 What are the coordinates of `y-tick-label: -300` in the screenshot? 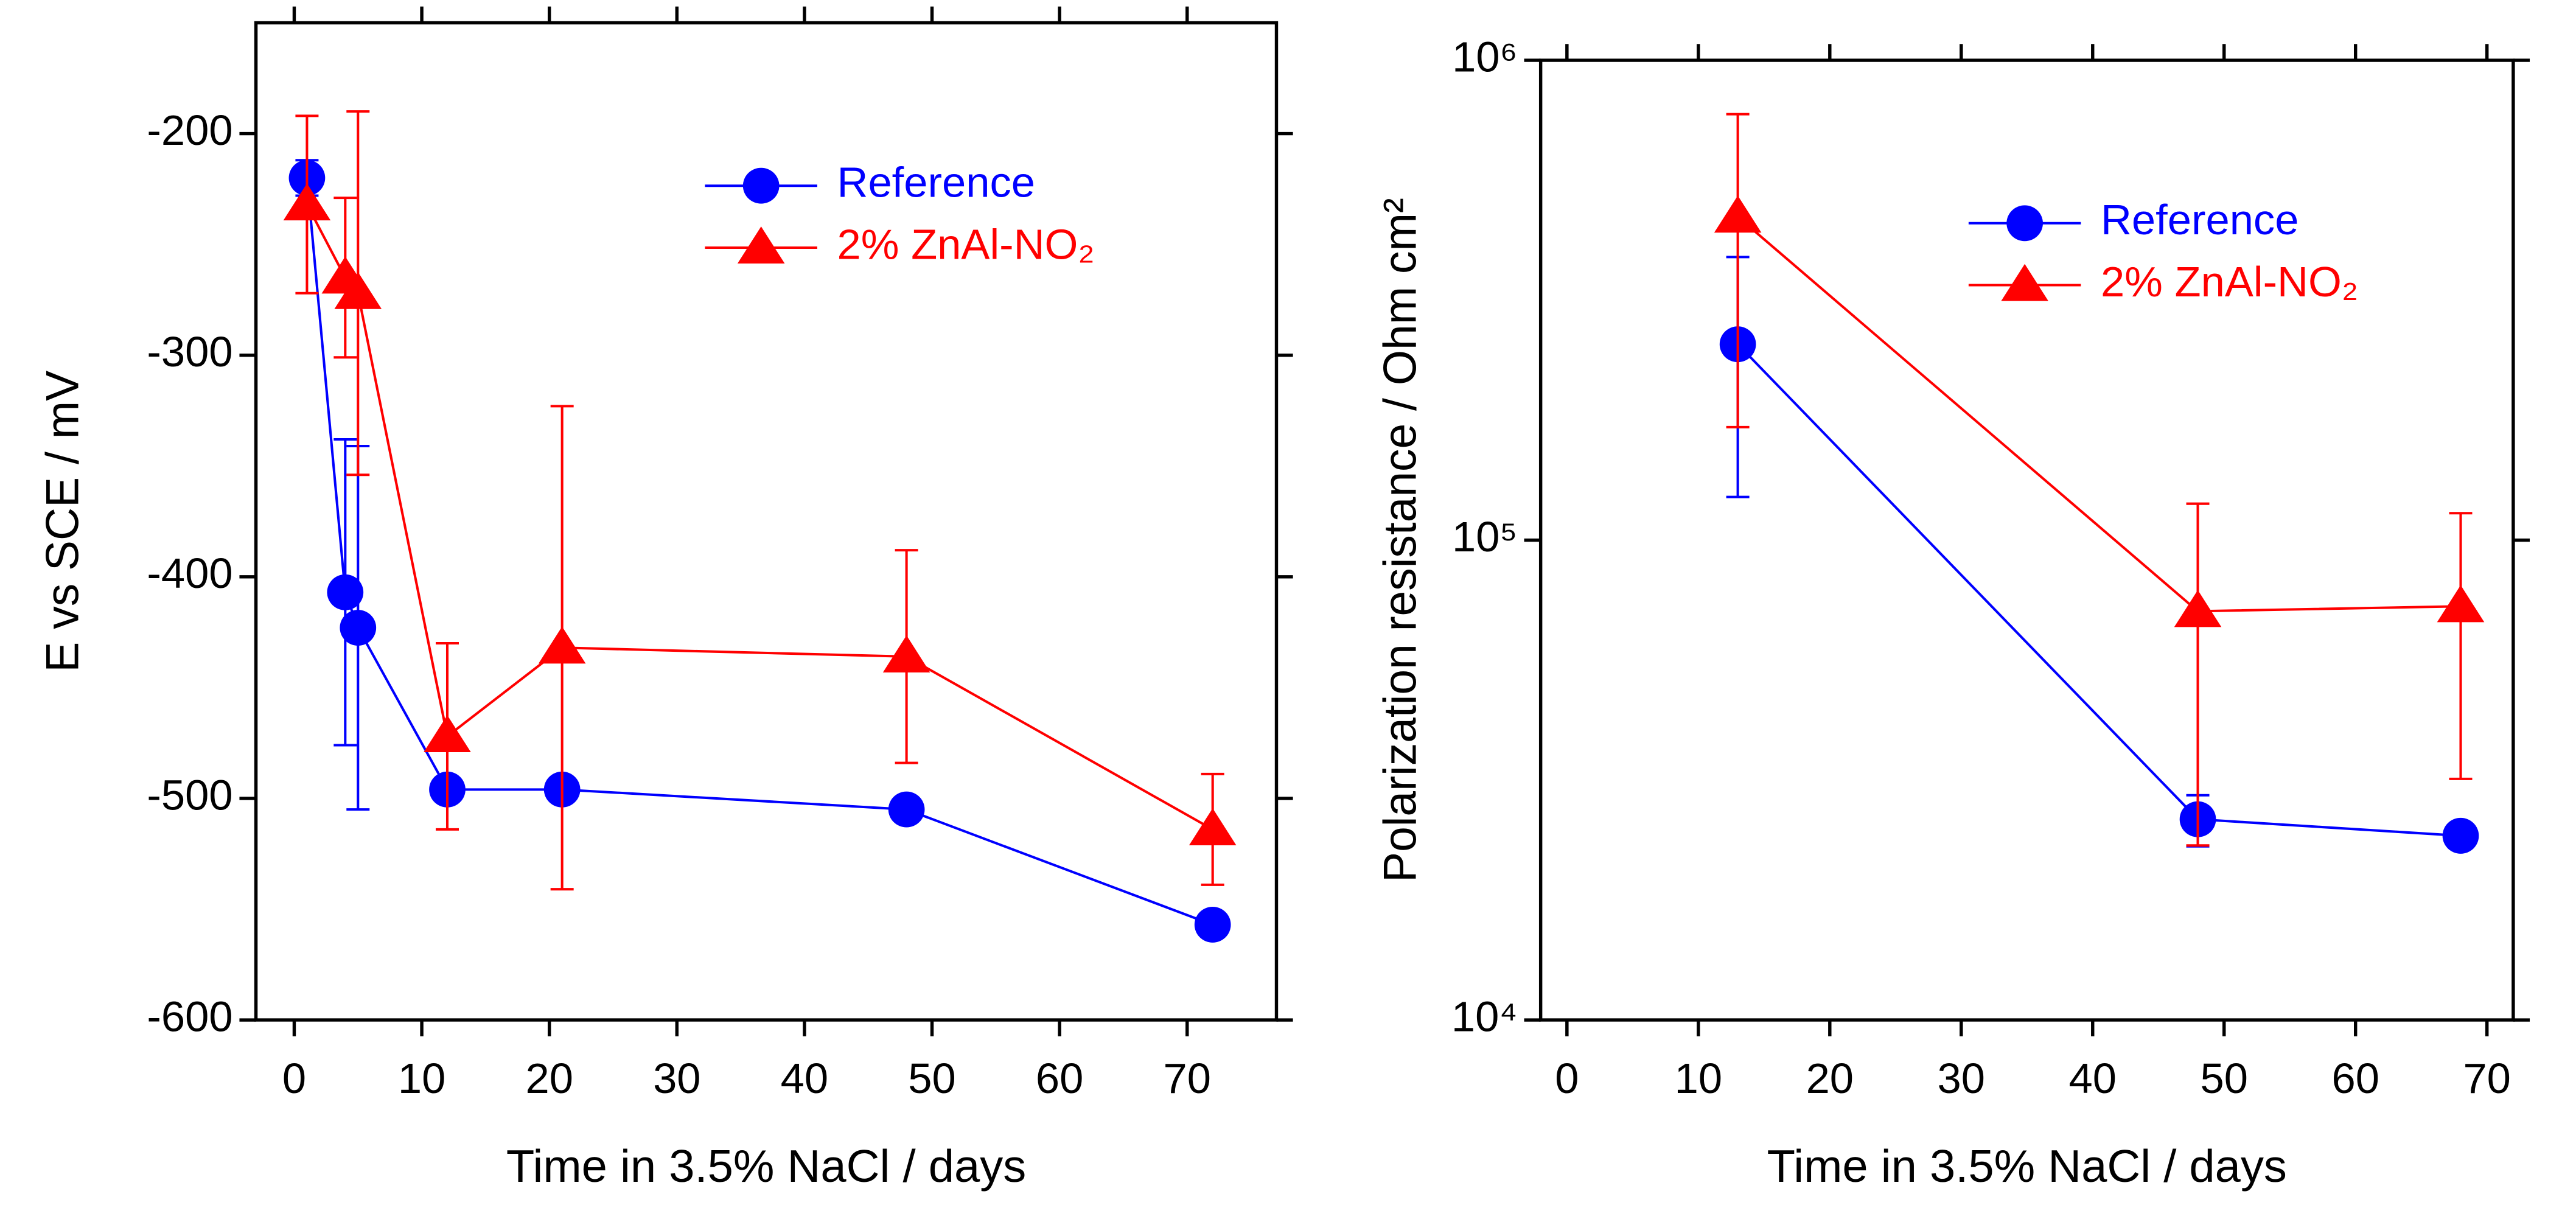 It's located at (189, 351).